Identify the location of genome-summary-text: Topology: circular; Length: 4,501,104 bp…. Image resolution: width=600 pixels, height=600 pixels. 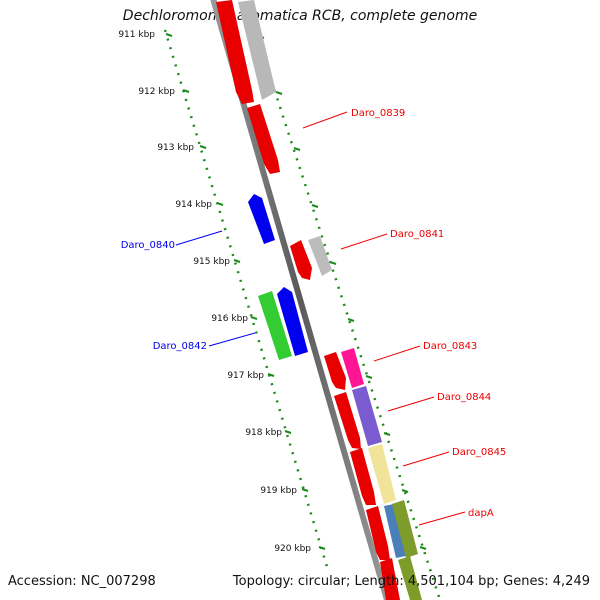
(411, 581).